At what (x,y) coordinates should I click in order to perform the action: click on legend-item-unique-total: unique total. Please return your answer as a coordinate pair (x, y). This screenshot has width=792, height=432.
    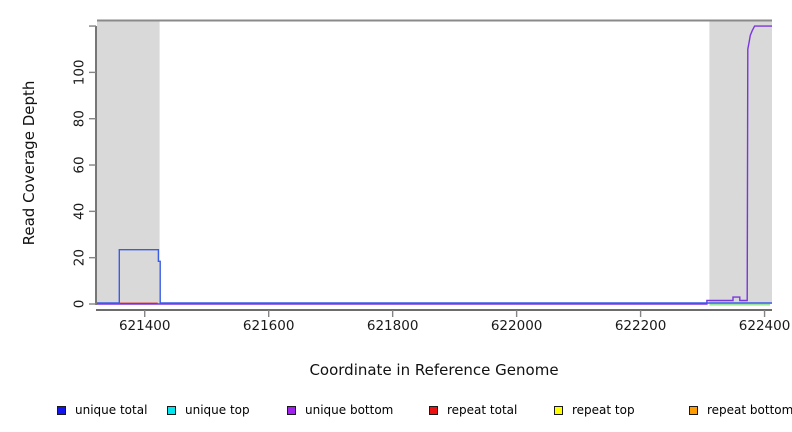
    Looking at the image, I should click on (102, 410).